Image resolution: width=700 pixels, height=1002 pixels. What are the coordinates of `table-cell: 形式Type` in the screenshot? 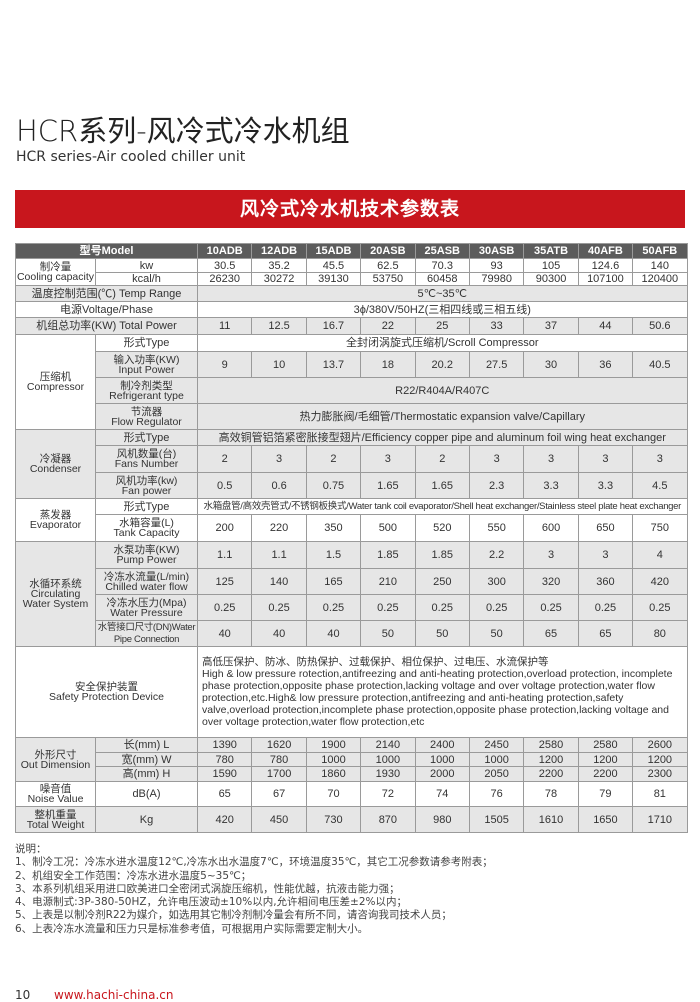 It's located at (146, 506).